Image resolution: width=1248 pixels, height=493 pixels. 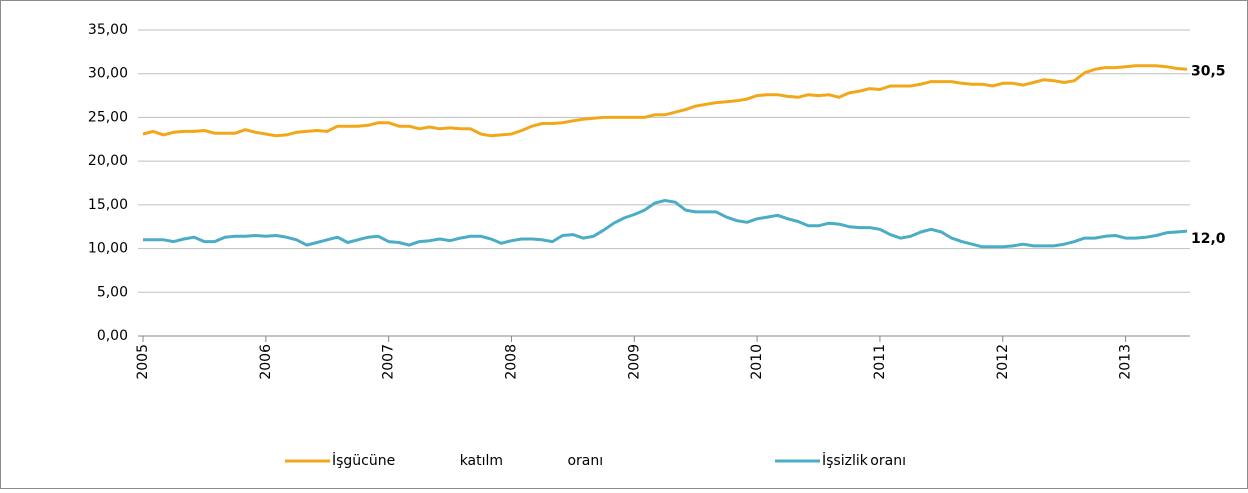 What do you see at coordinates (143, 362) in the screenshot?
I see `x-tick-label: 2005` at bounding box center [143, 362].